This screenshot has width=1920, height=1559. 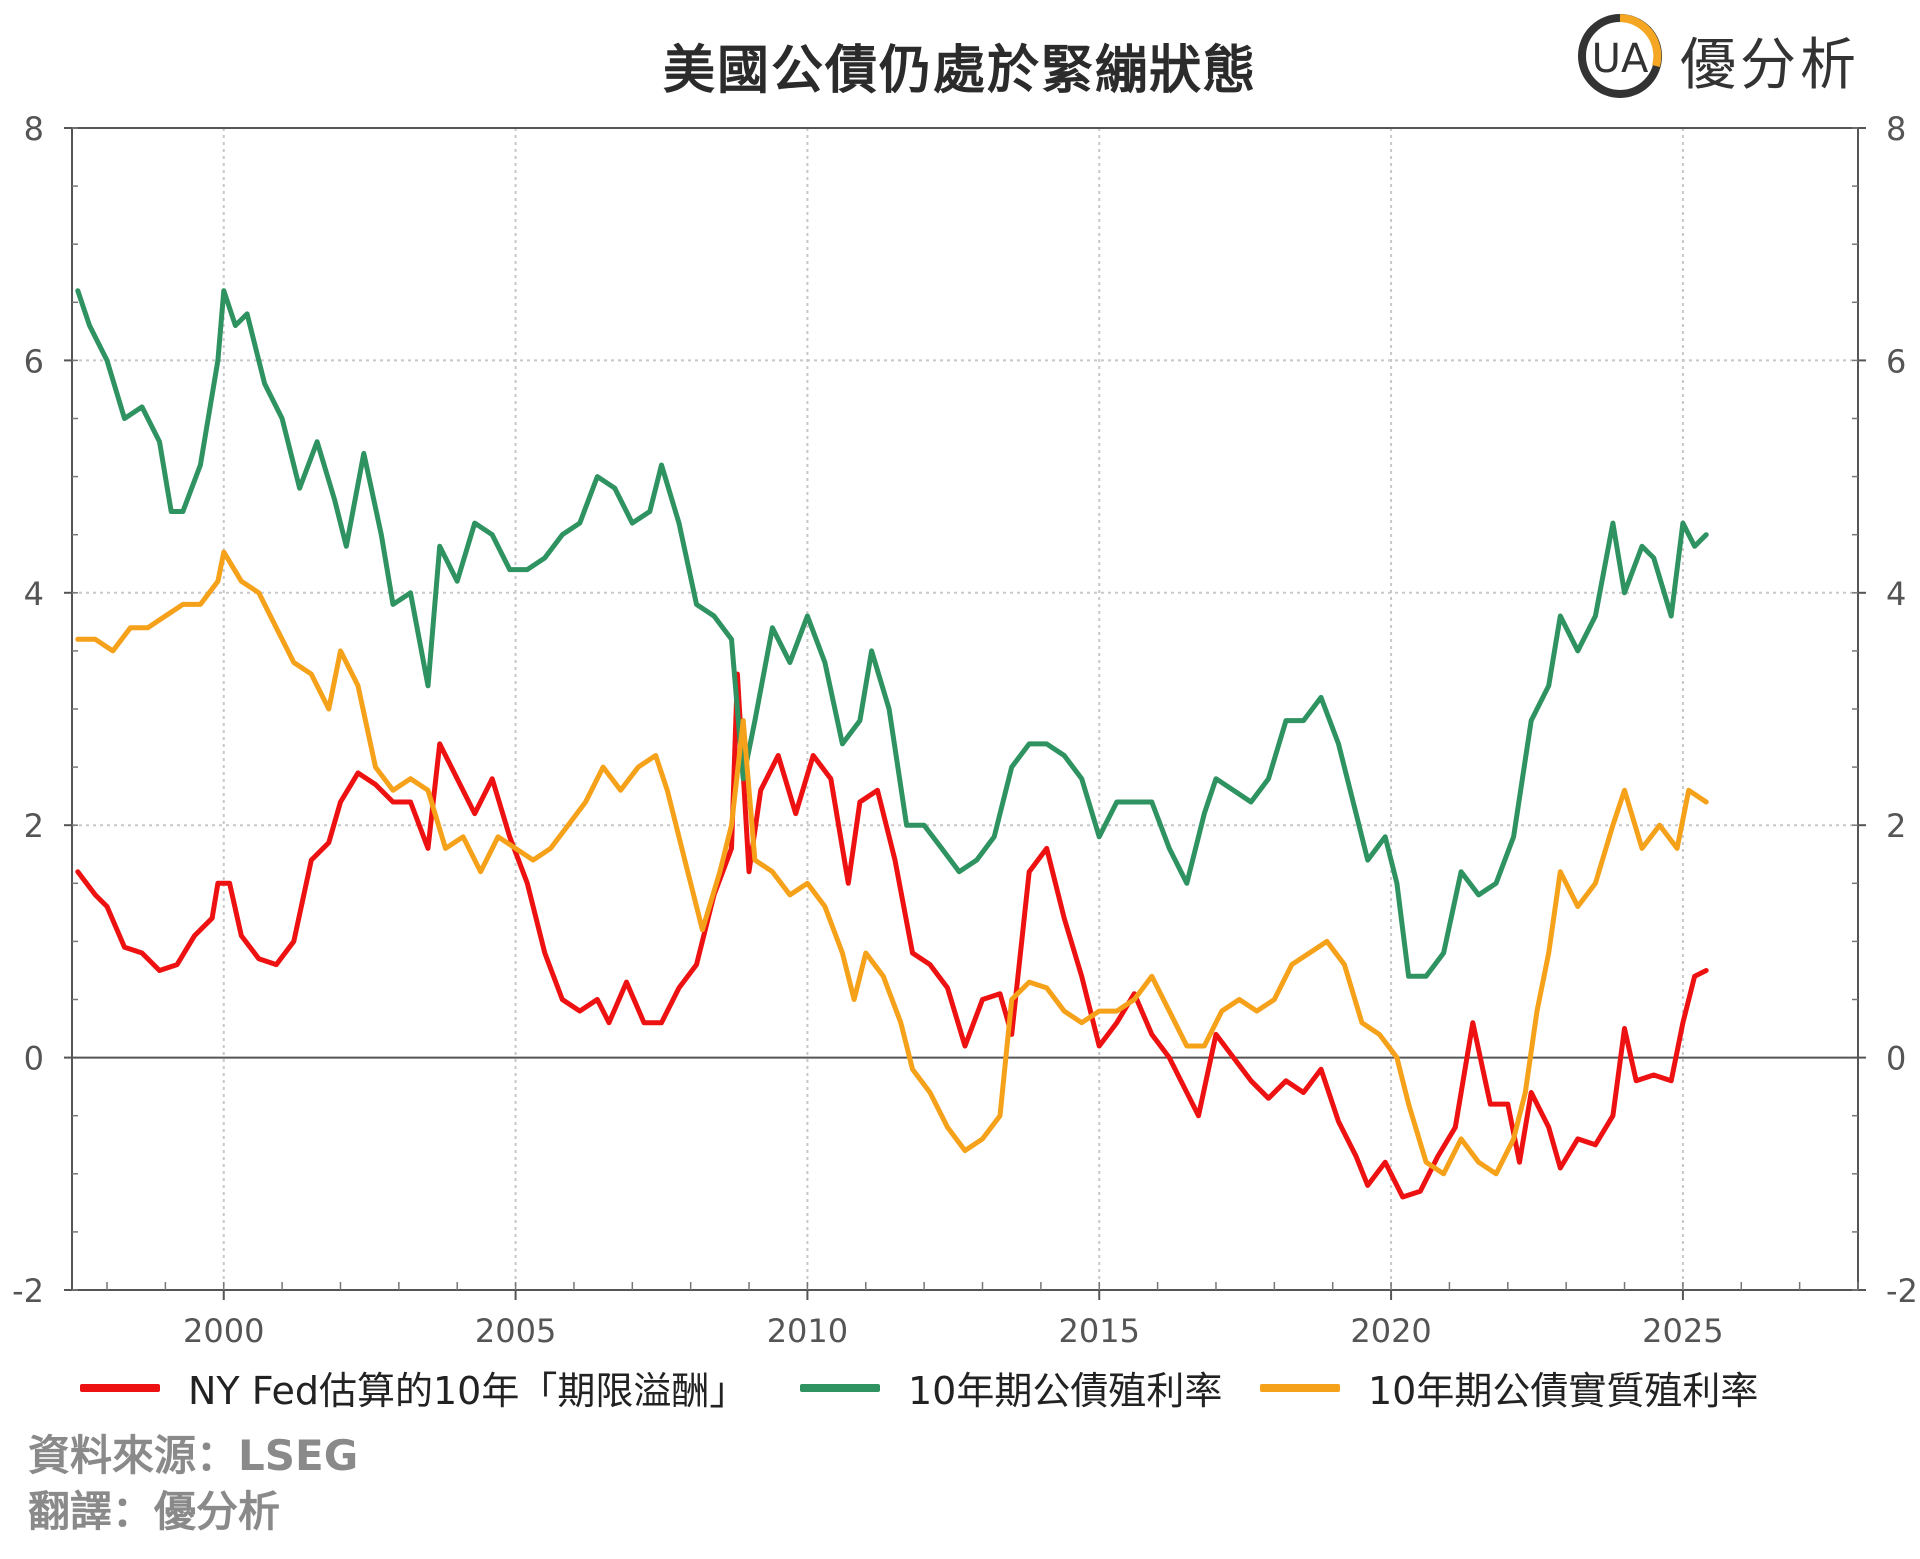 I want to click on y-tick-label-left: 0, so click(x=34, y=1059).